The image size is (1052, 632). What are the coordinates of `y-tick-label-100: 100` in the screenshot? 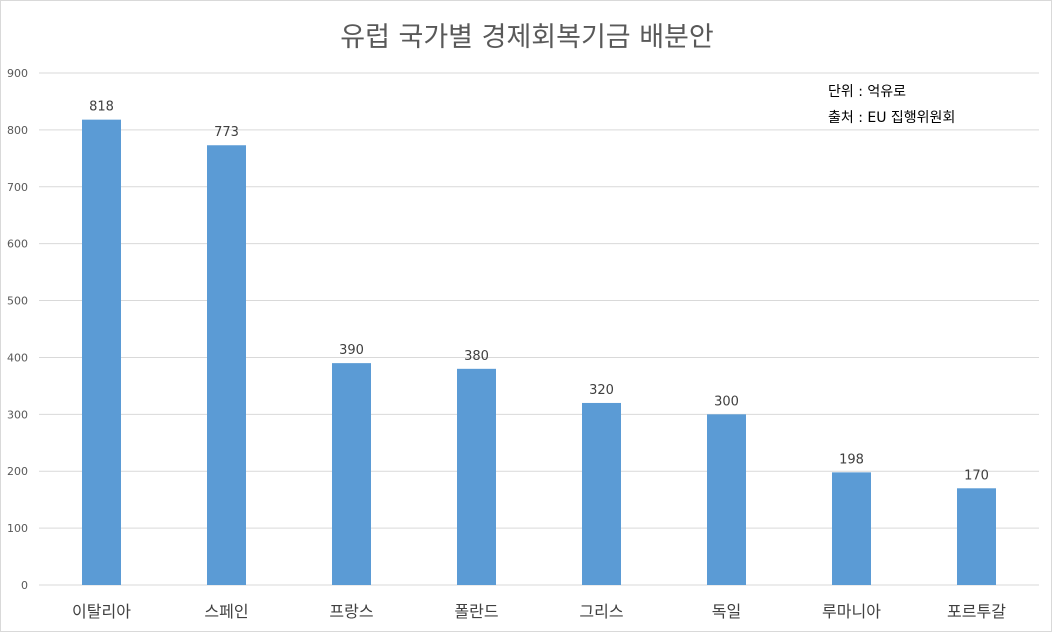 It's located at (17, 528).